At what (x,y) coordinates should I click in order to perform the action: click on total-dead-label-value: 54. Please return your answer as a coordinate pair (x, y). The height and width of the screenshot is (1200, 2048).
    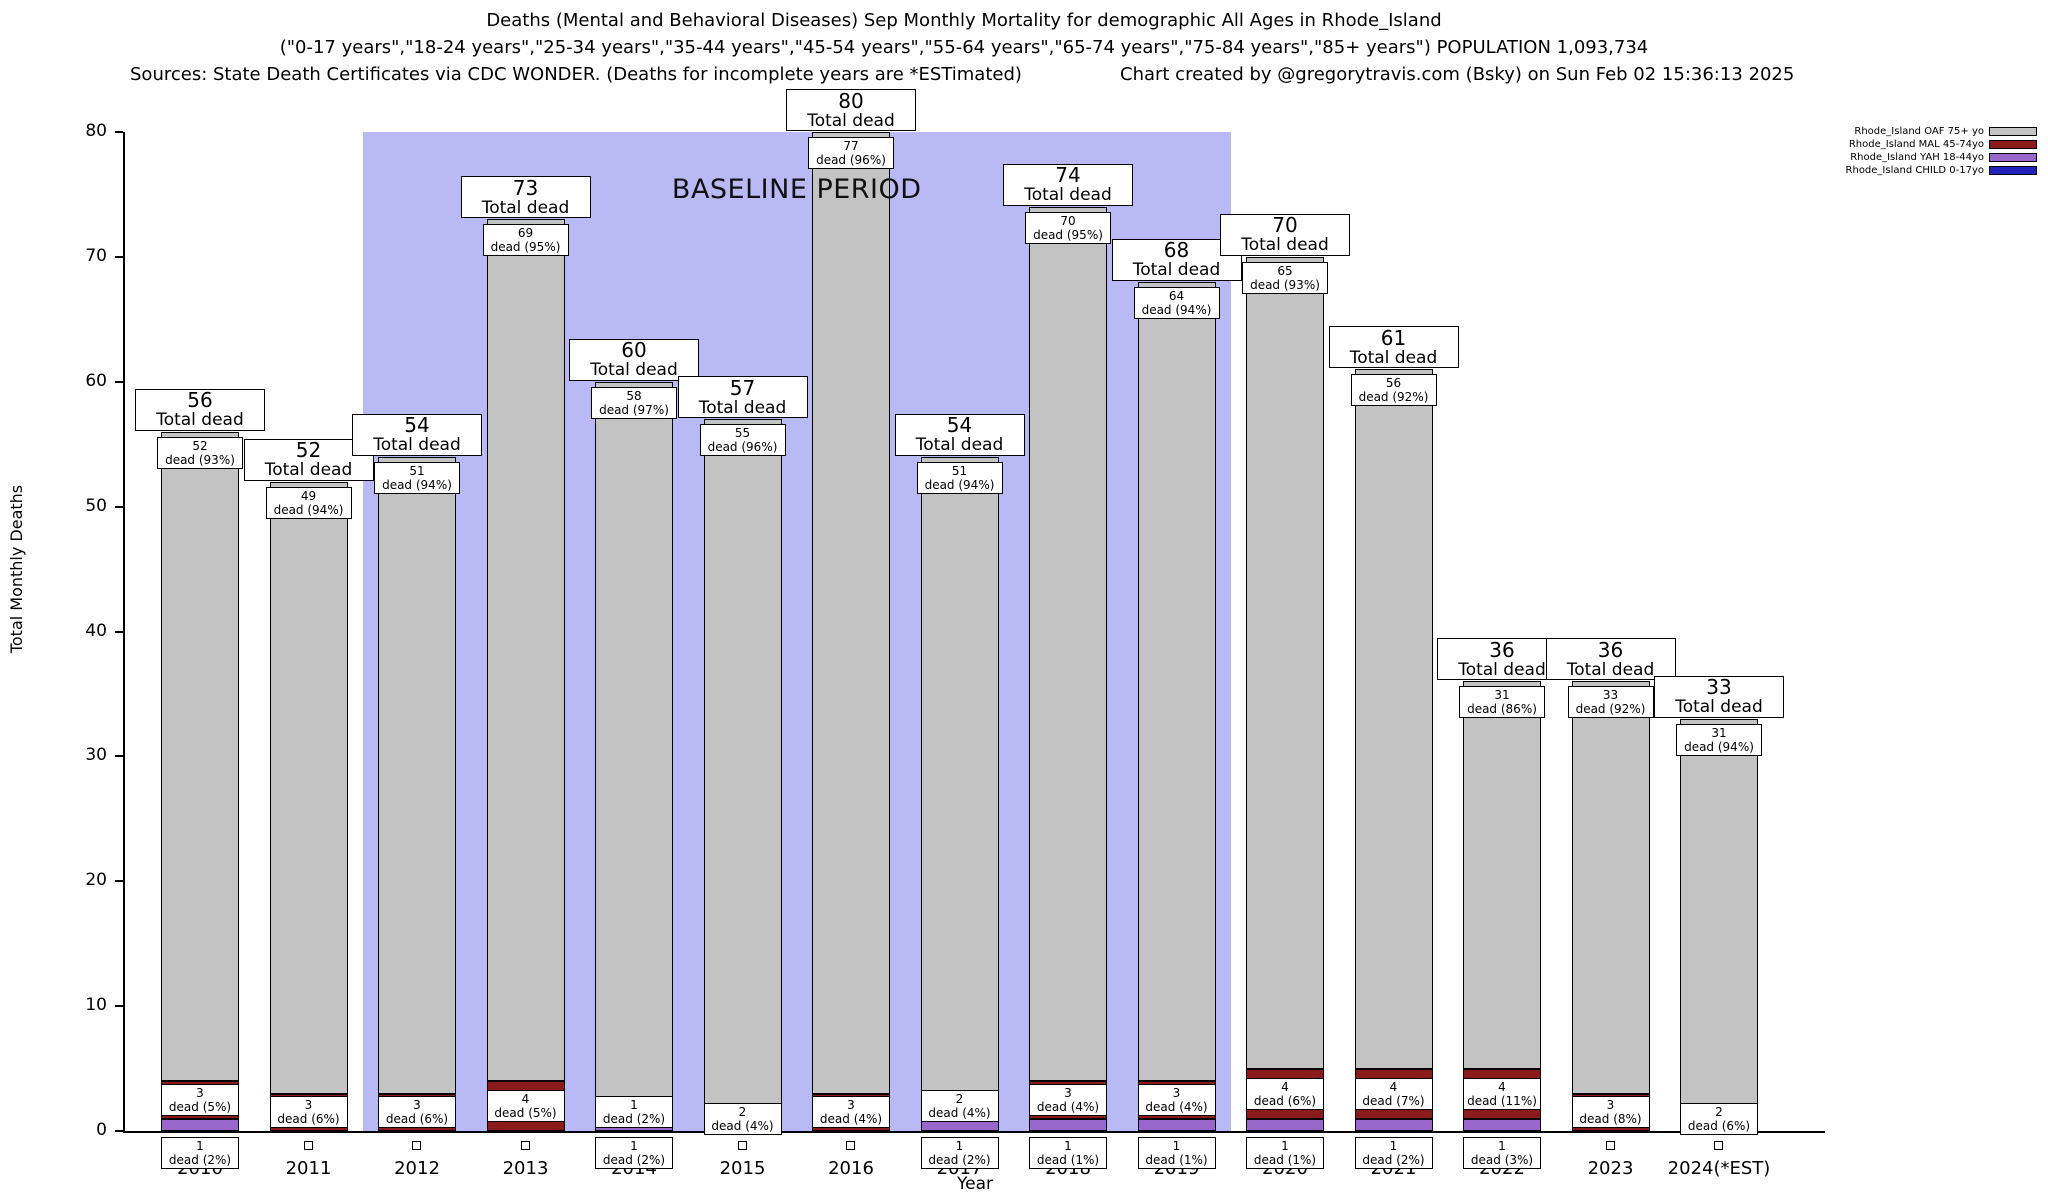
    Looking at the image, I should click on (959, 425).